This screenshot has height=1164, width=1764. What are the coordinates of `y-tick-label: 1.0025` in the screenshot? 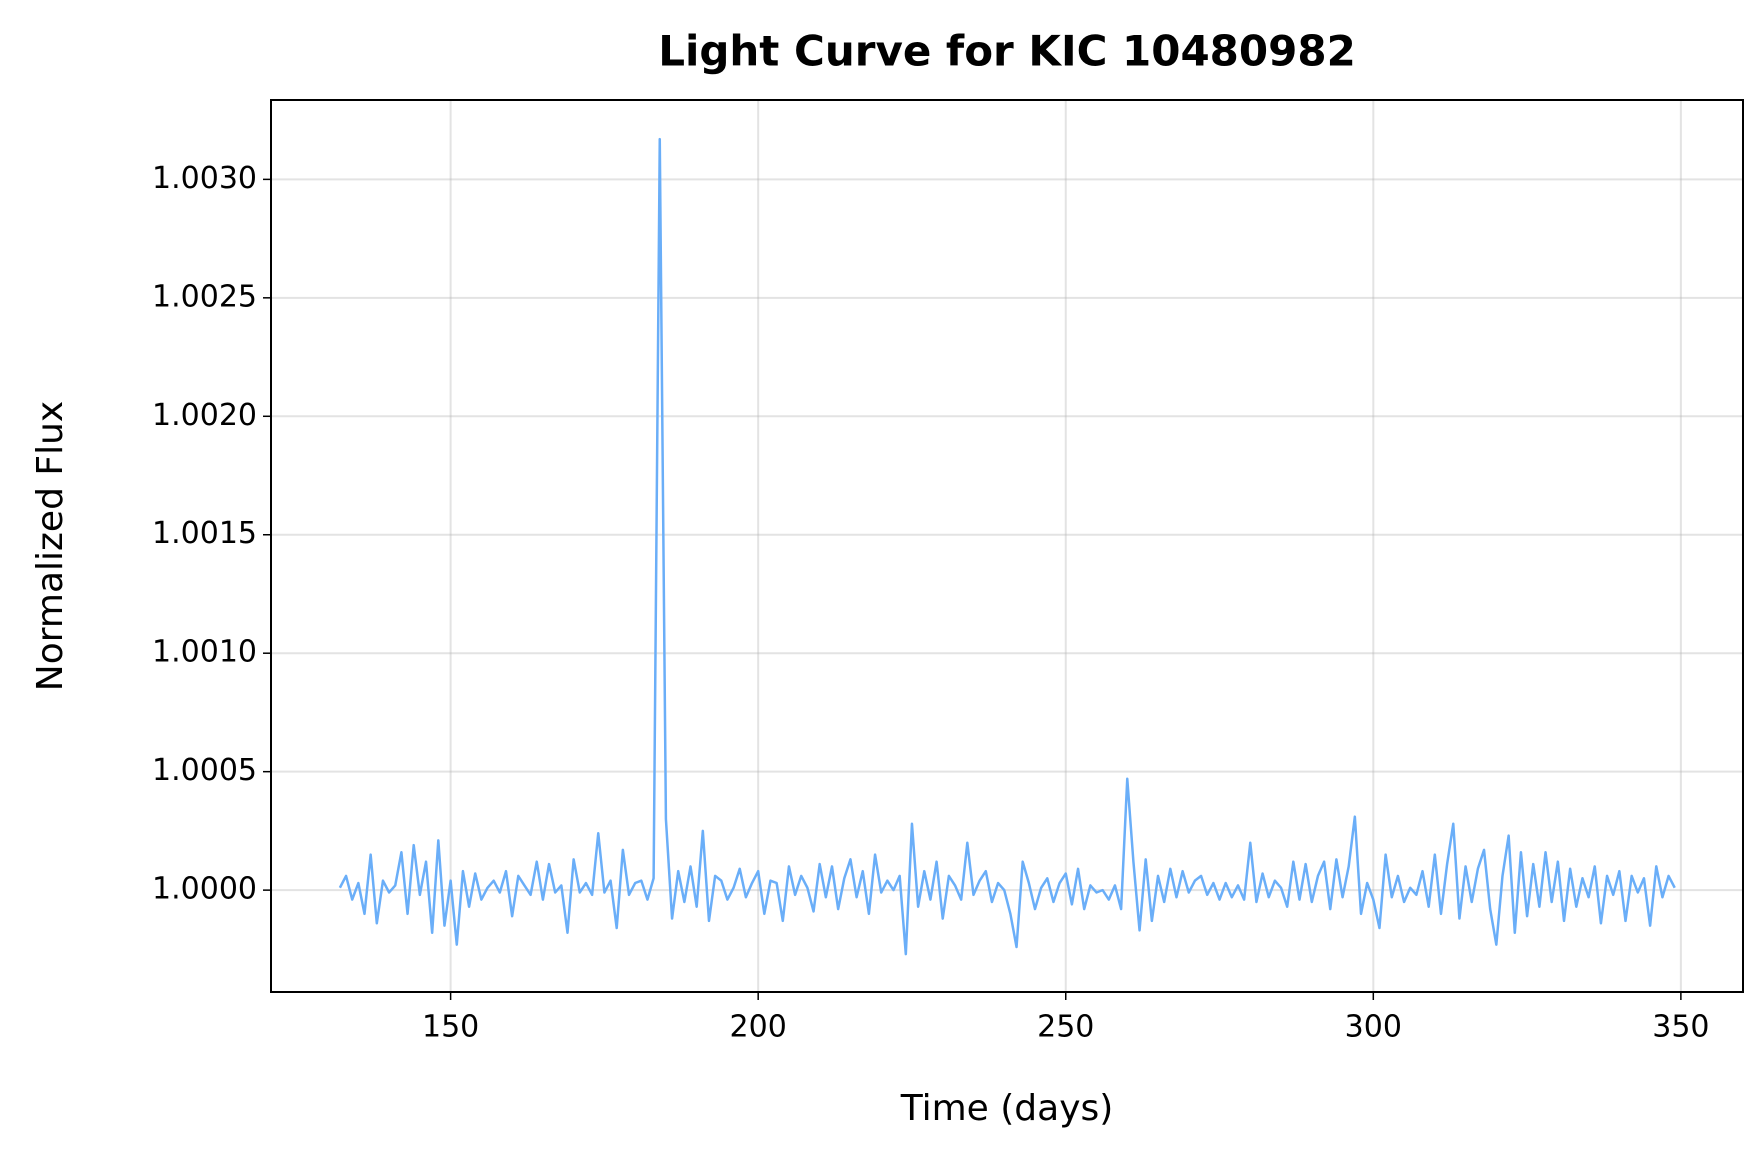 It's located at (204, 296).